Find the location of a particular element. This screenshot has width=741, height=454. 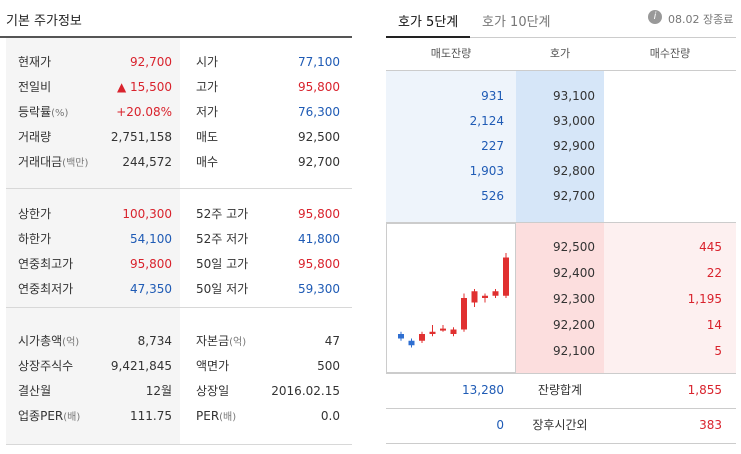

ask-price: 92,900 is located at coordinates (574, 146).